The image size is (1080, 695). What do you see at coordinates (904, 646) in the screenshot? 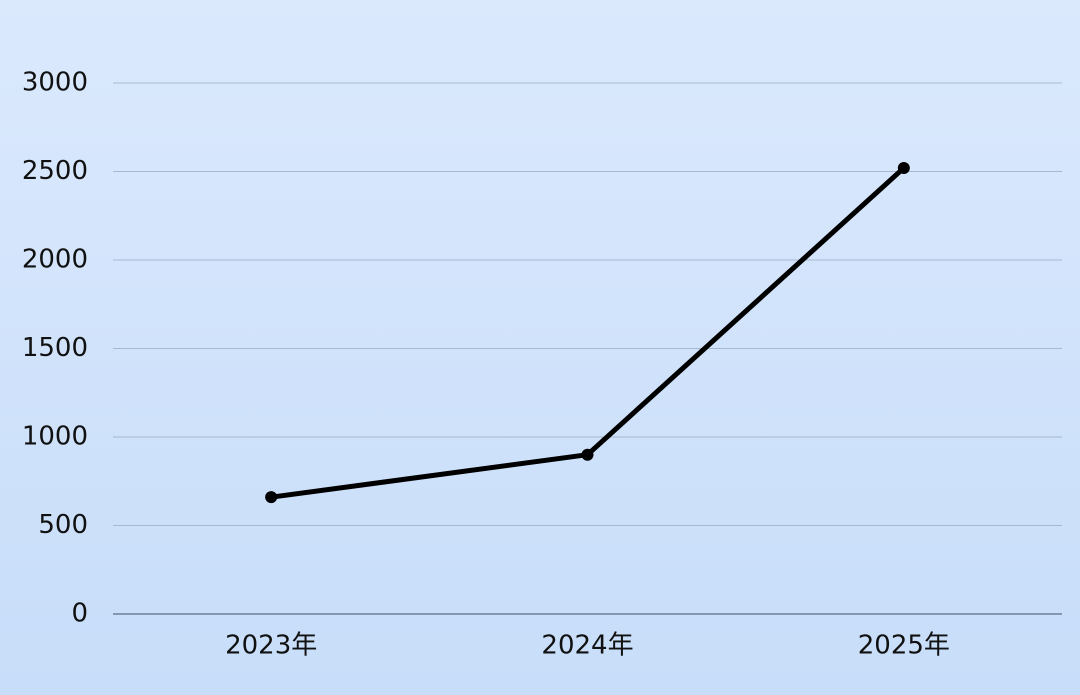
I see `x-tick-label: 2025年` at bounding box center [904, 646].